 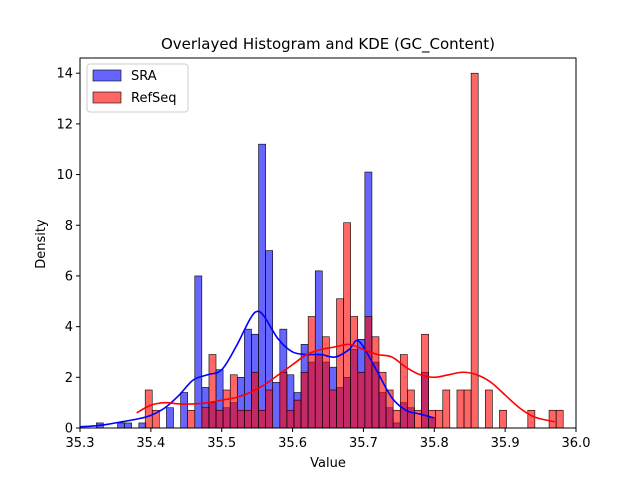 What do you see at coordinates (64, 74) in the screenshot?
I see `y-tick-label: 14` at bounding box center [64, 74].